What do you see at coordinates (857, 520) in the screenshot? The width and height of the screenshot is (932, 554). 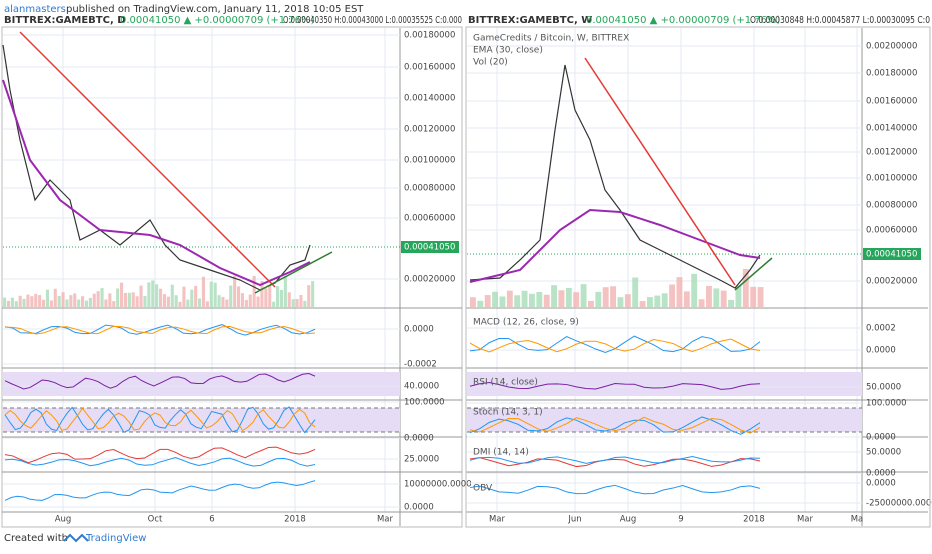 I see `x-tick-label: Ma` at bounding box center [857, 520].